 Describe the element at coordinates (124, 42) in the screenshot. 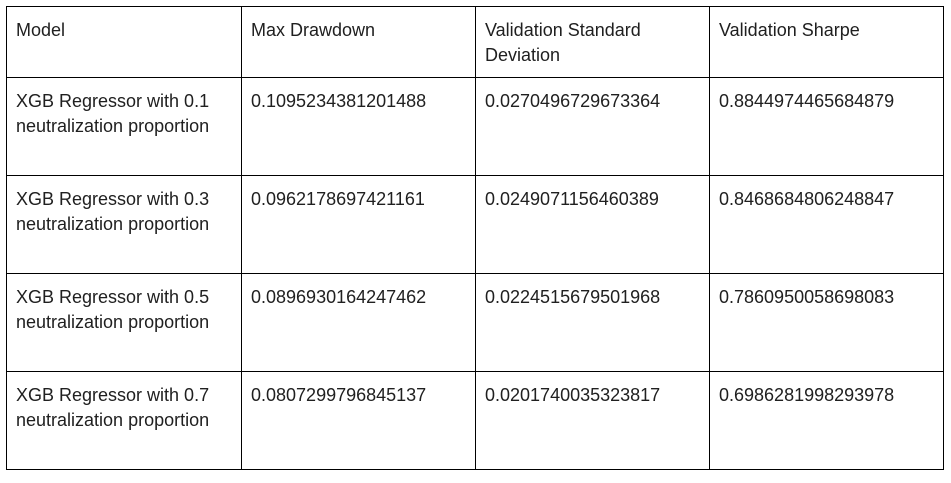

I see `header-cell-model: Model` at that location.